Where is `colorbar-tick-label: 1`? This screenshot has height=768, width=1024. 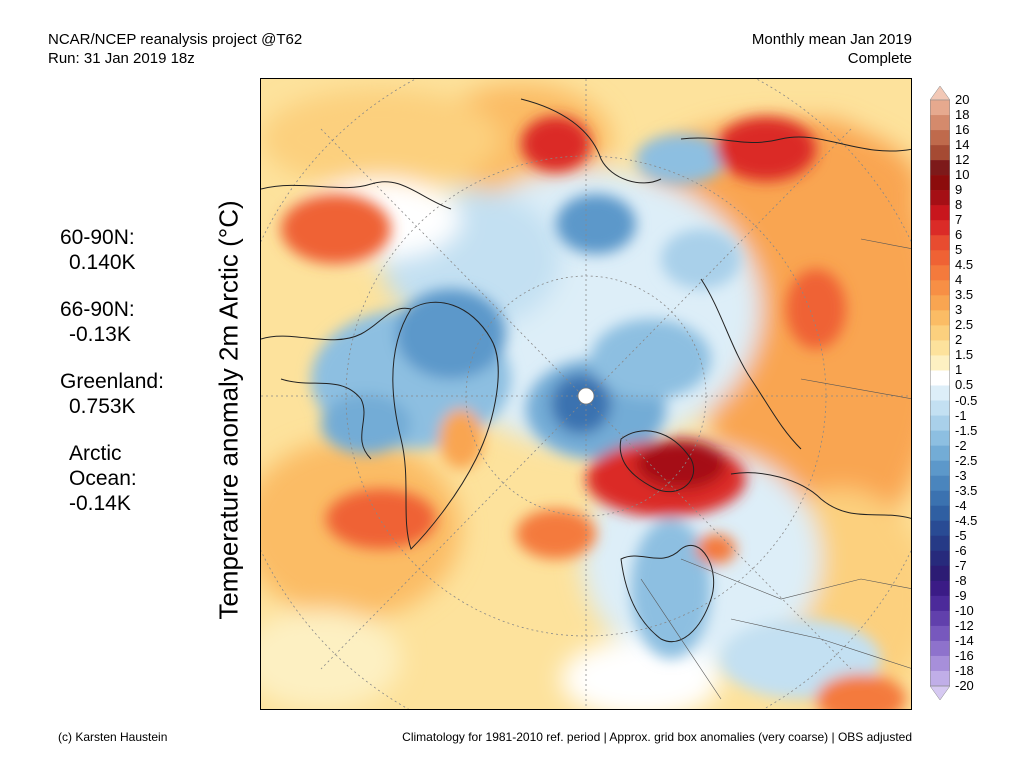
colorbar-tick-label: 1 is located at coordinates (959, 370).